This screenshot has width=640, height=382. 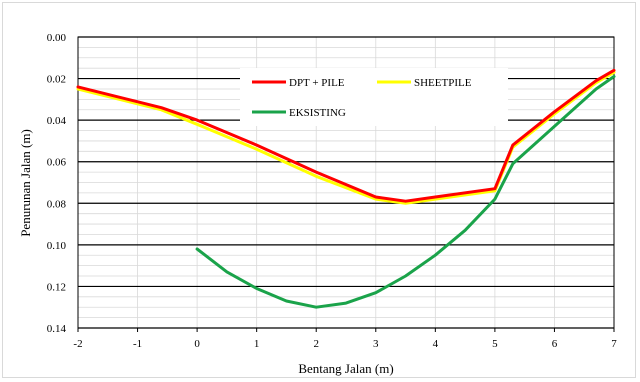 I want to click on x-tick-label: 5, so click(x=495, y=344).